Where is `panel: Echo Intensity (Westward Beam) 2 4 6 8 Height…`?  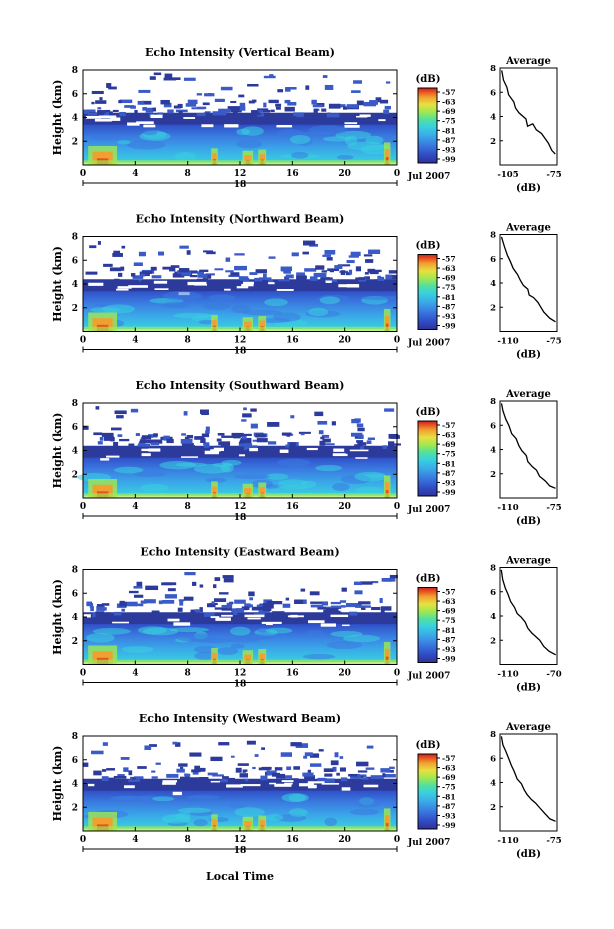
panel: Echo Intensity (Westward Beam) 2 4 6 8 Height… is located at coordinates (306, 786).